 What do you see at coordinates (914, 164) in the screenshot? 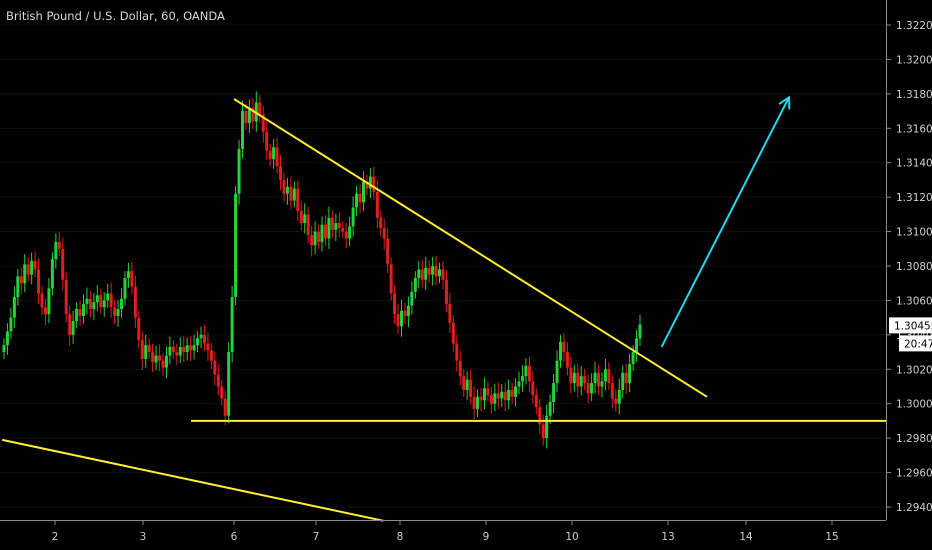
I see `price-tick-label: 1.31400` at bounding box center [914, 164].